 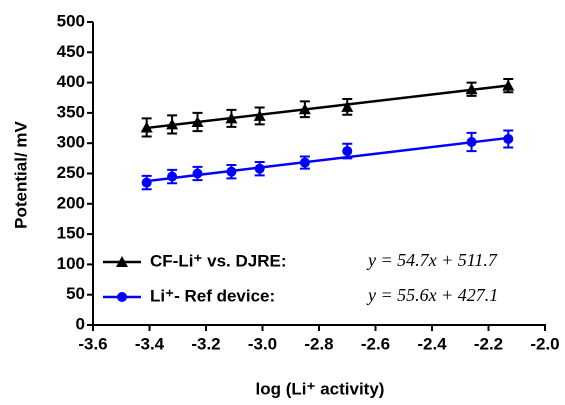 What do you see at coordinates (488, 343) in the screenshot?
I see `x-tick-label: -2.2` at bounding box center [488, 343].